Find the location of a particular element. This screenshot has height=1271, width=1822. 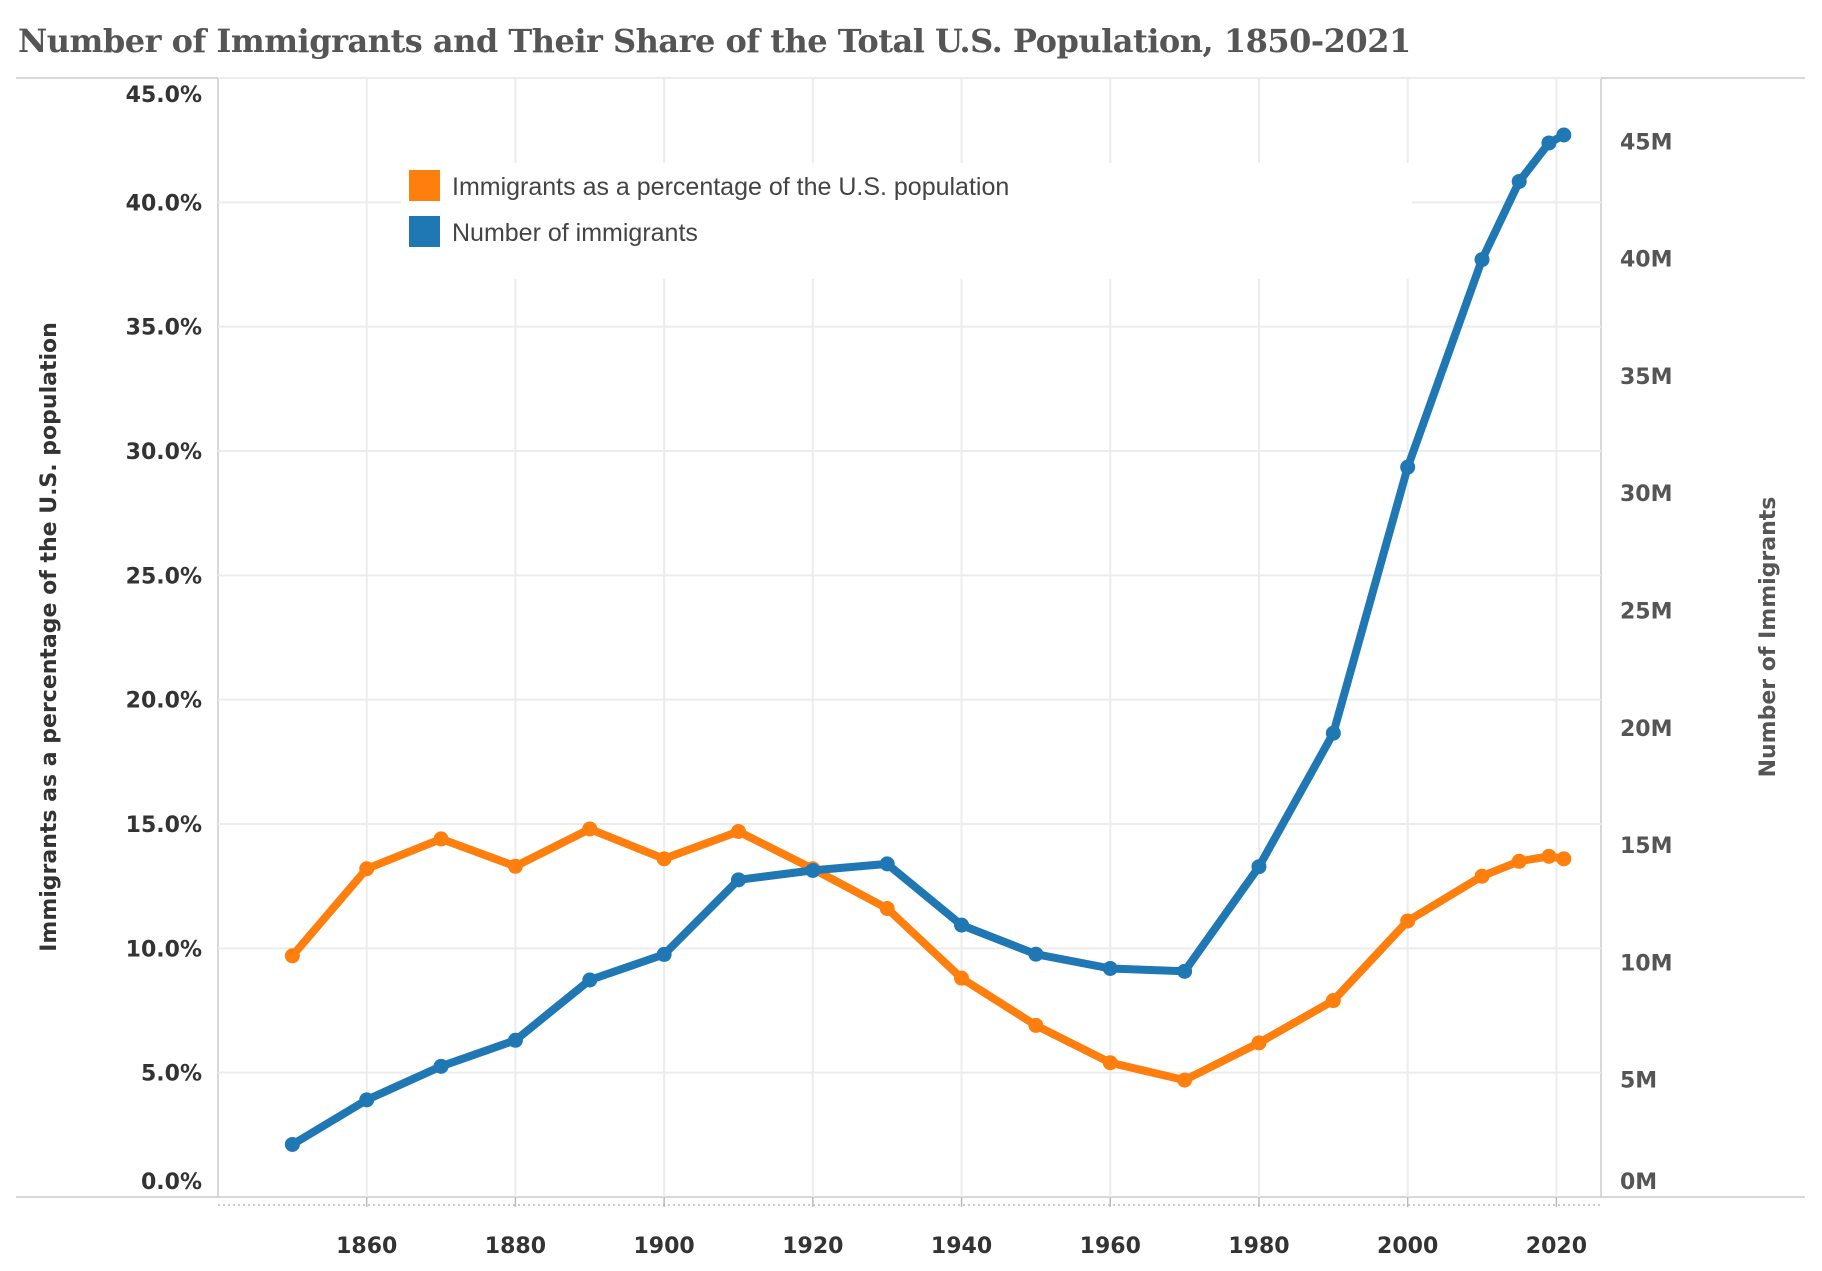

y-left-tick-label: 0.0% is located at coordinates (171, 1182).